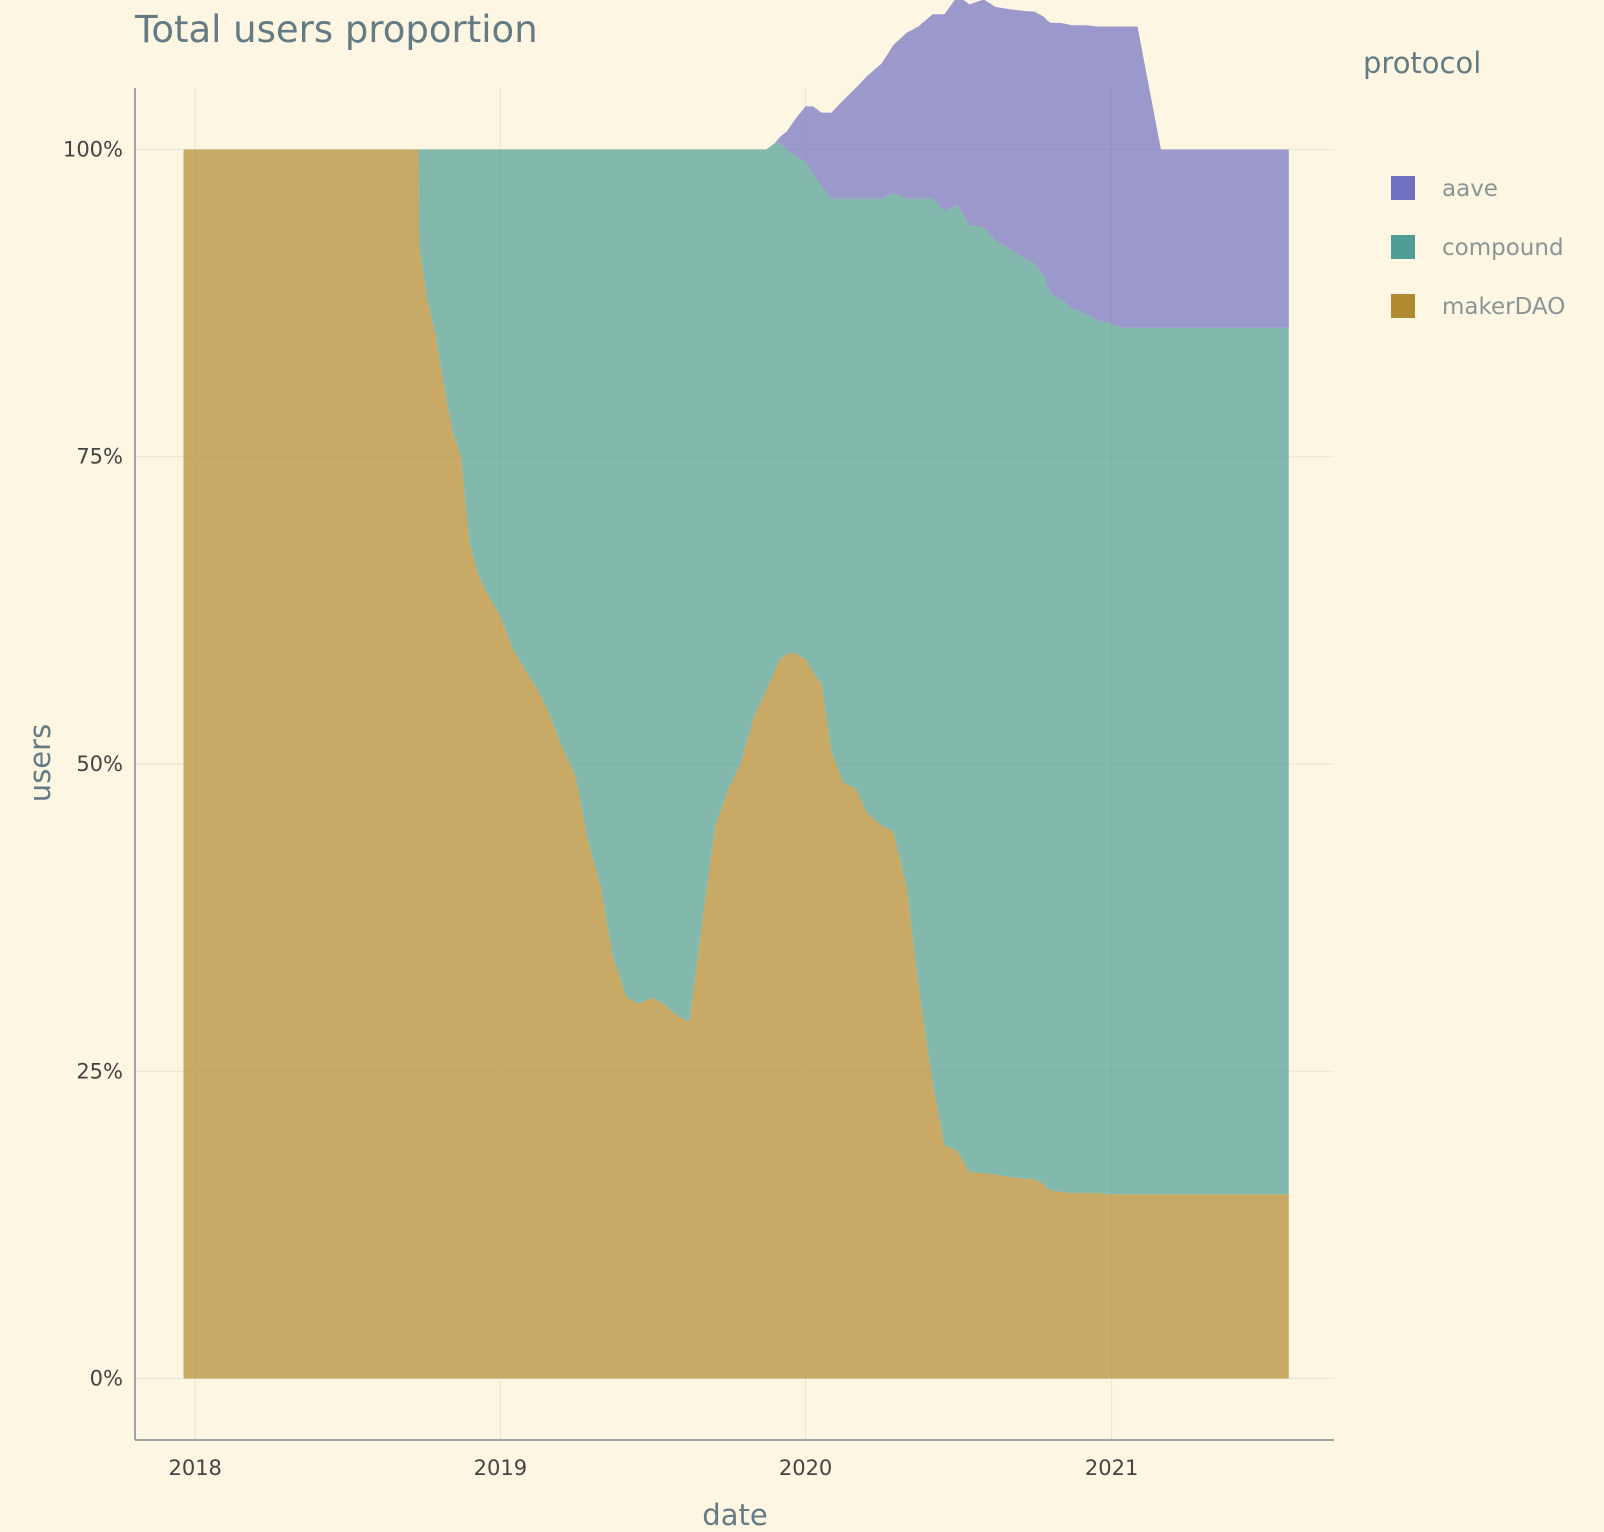 The width and height of the screenshot is (1604, 1532). What do you see at coordinates (1403, 306) in the screenshot?
I see `legend-swatch-makerDAO` at bounding box center [1403, 306].